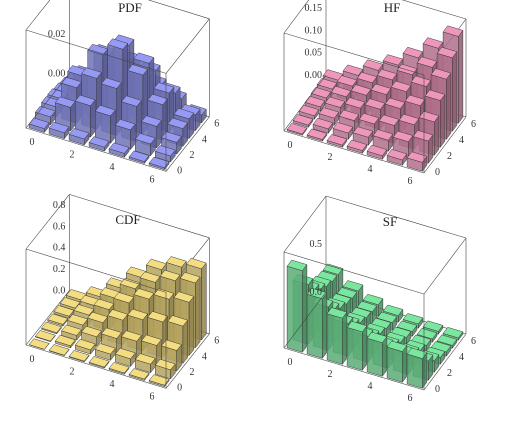  I want to click on sf-bars, so click(375, 324).